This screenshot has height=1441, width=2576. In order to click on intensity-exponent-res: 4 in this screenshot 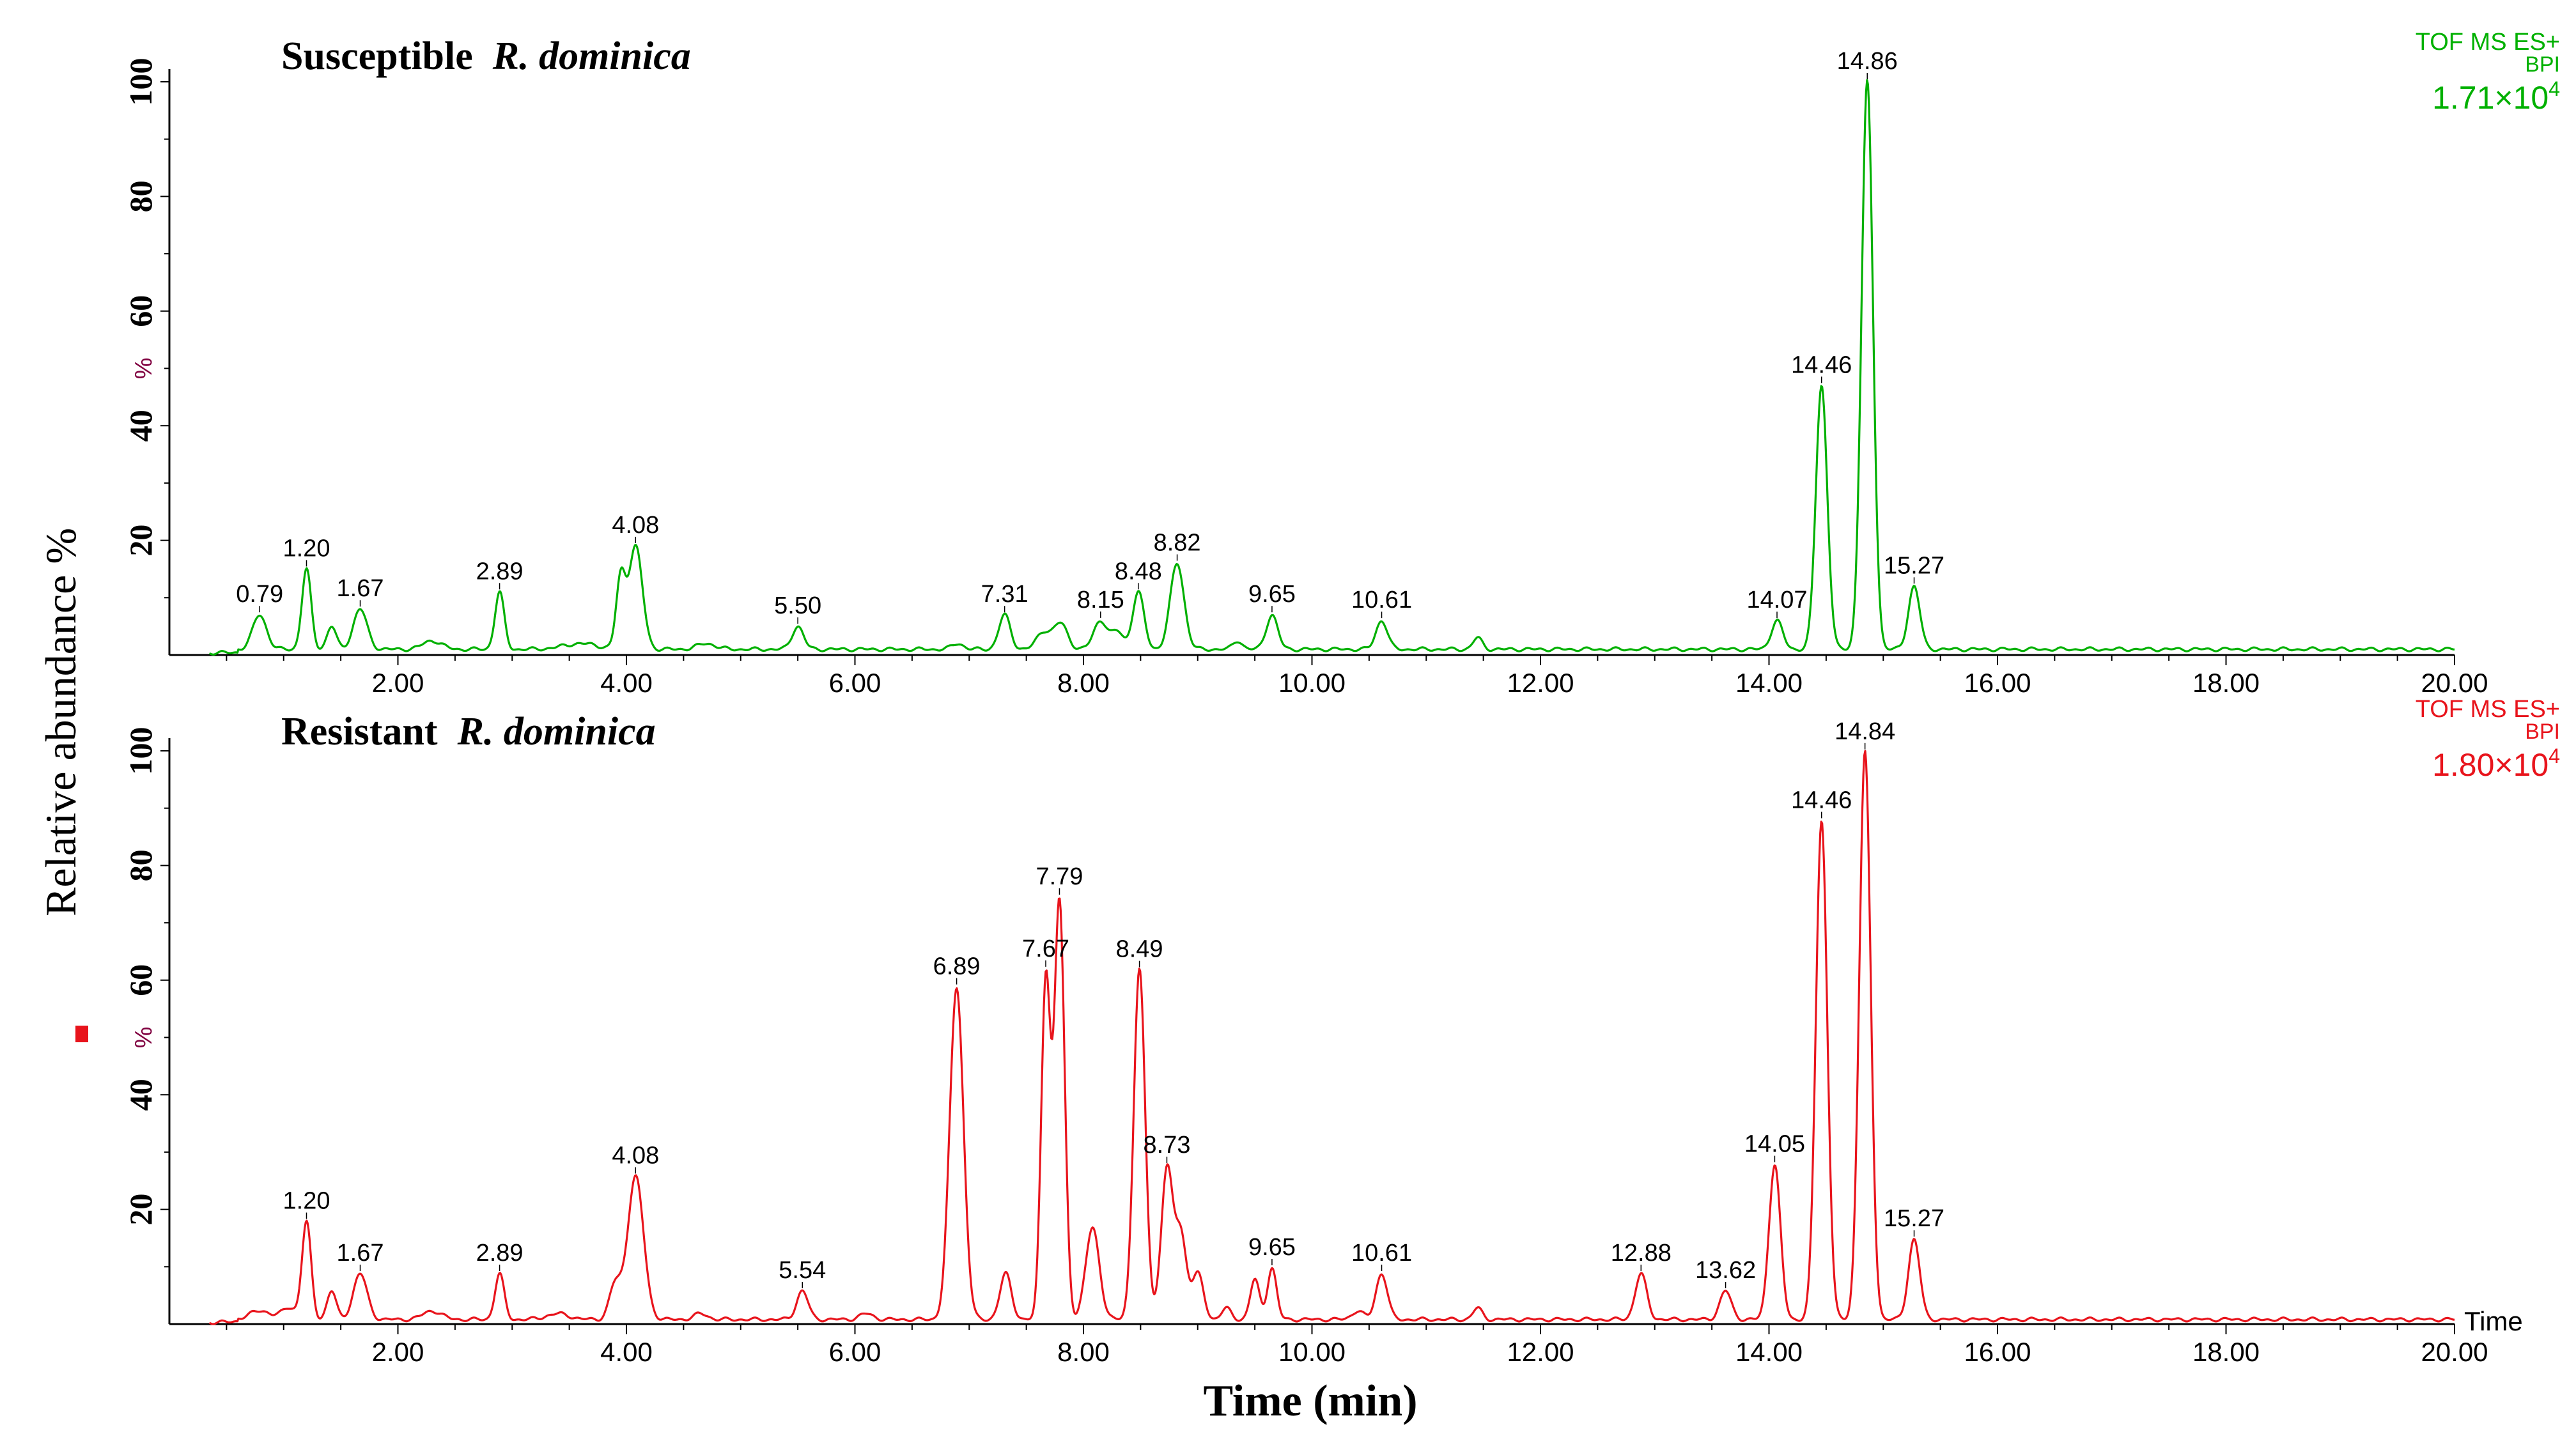, I will do `click(2554, 755)`.